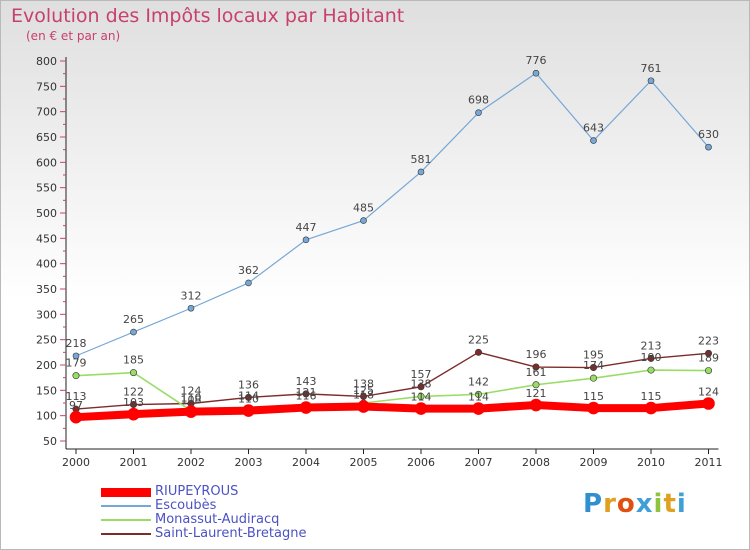 The height and width of the screenshot is (550, 750). What do you see at coordinates (197, 491) in the screenshot?
I see `legend-label: RIUPEYROUS` at bounding box center [197, 491].